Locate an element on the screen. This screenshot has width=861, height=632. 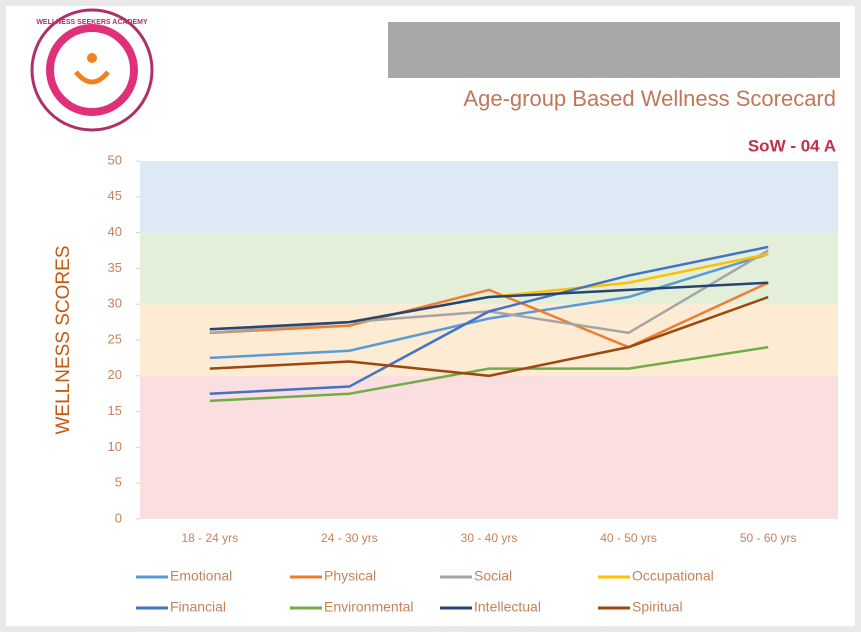
logo-mark is located at coordinates (92, 77).